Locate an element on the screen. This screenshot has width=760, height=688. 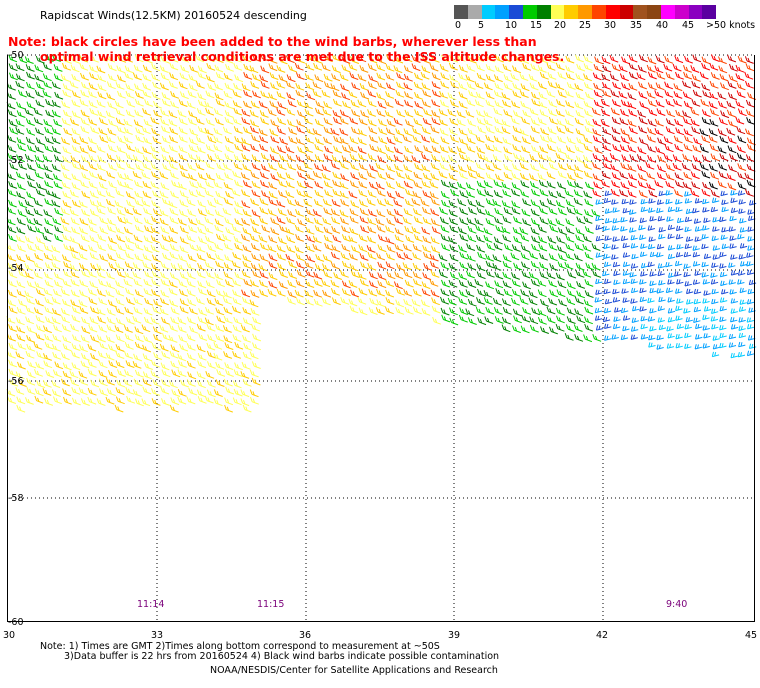
scale-label: 35 is located at coordinates (636, 25).